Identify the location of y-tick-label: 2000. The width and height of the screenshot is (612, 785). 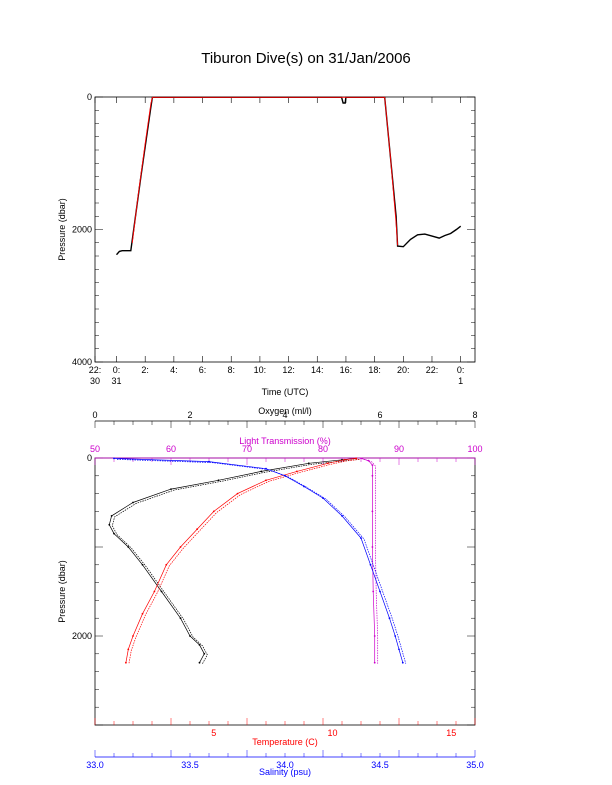
(82, 636).